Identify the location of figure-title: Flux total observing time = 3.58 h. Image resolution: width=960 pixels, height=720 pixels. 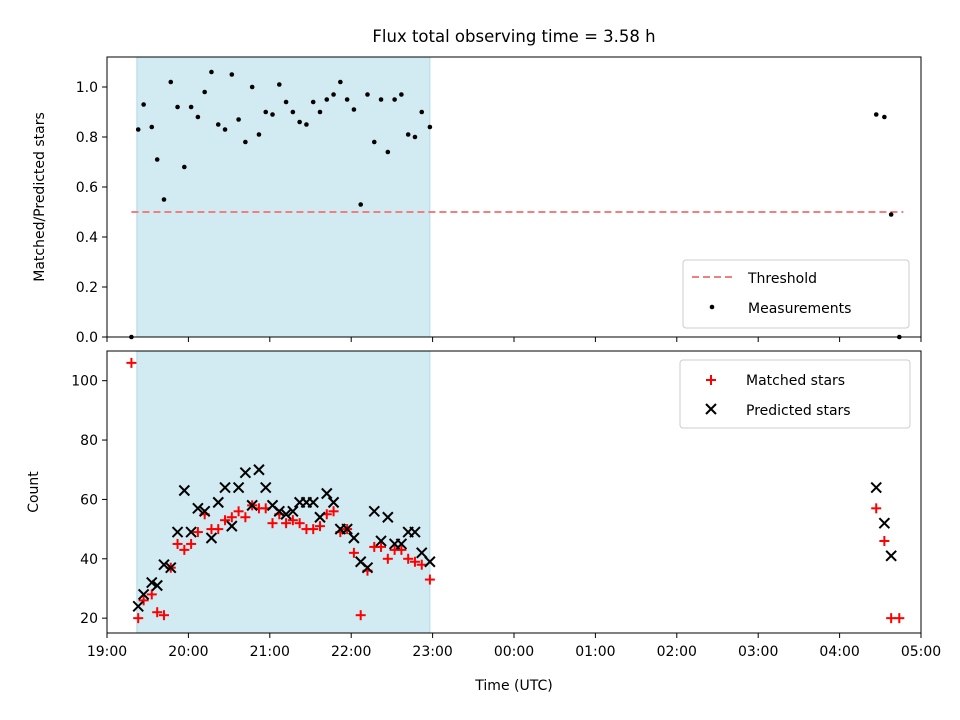
(513, 36).